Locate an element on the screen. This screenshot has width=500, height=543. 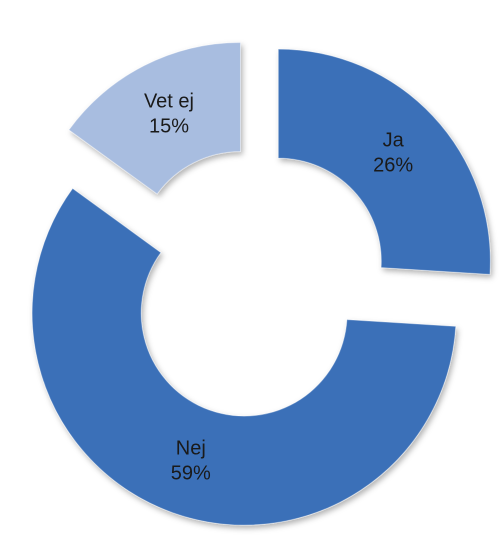
slice-value-label: 59% is located at coordinates (191, 474).